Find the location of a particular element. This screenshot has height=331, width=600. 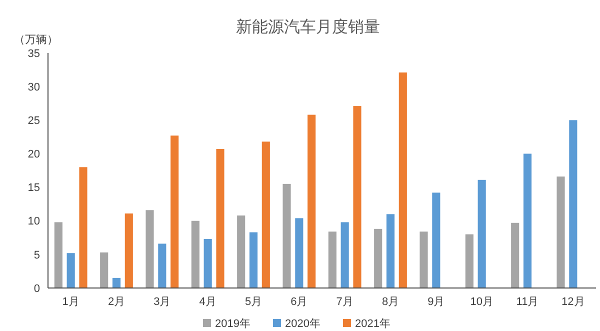

x-tick-label: 2月 is located at coordinates (117, 302).